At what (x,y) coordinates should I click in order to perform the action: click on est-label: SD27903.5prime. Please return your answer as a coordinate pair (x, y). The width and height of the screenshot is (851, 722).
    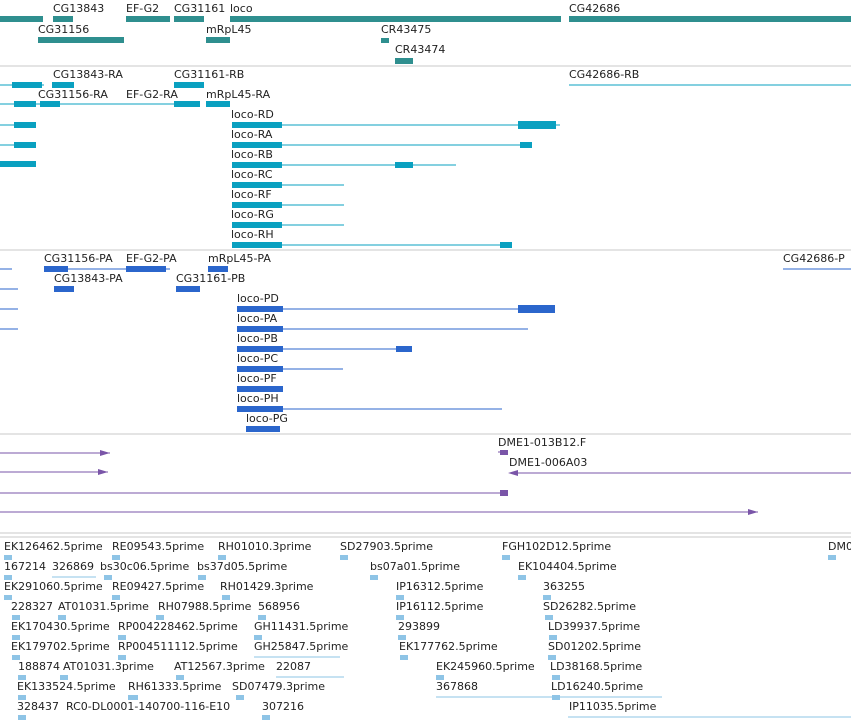
    Looking at the image, I should click on (386, 546).